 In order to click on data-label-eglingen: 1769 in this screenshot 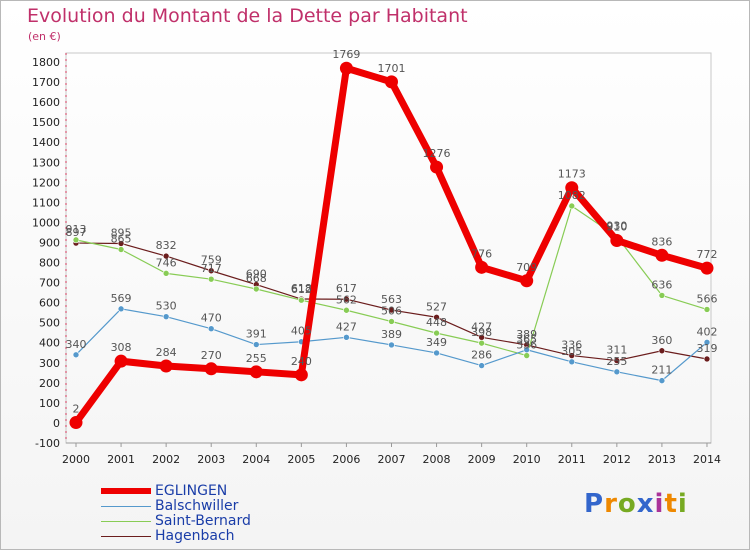, I will do `click(346, 54)`.